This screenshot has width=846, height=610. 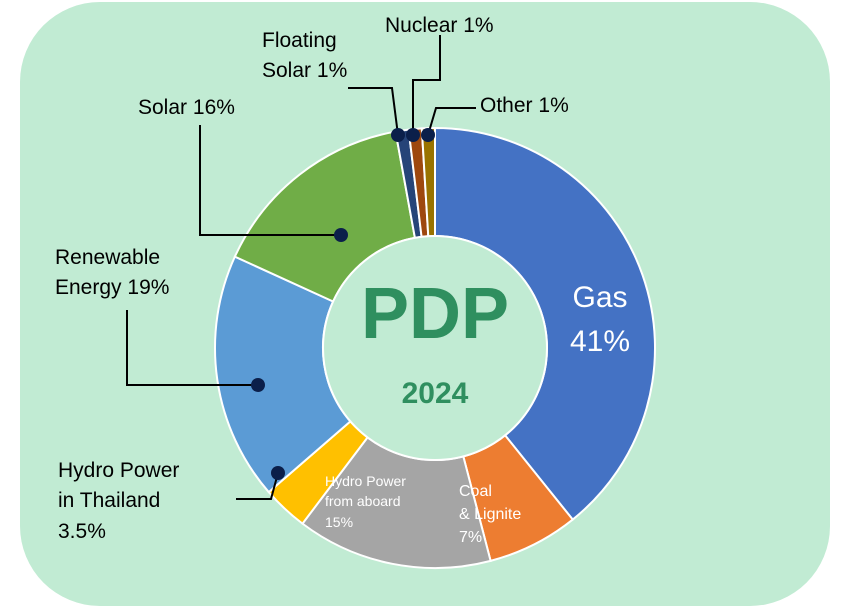 I want to click on segment-label: Floating Solar 1%, so click(x=304, y=56).